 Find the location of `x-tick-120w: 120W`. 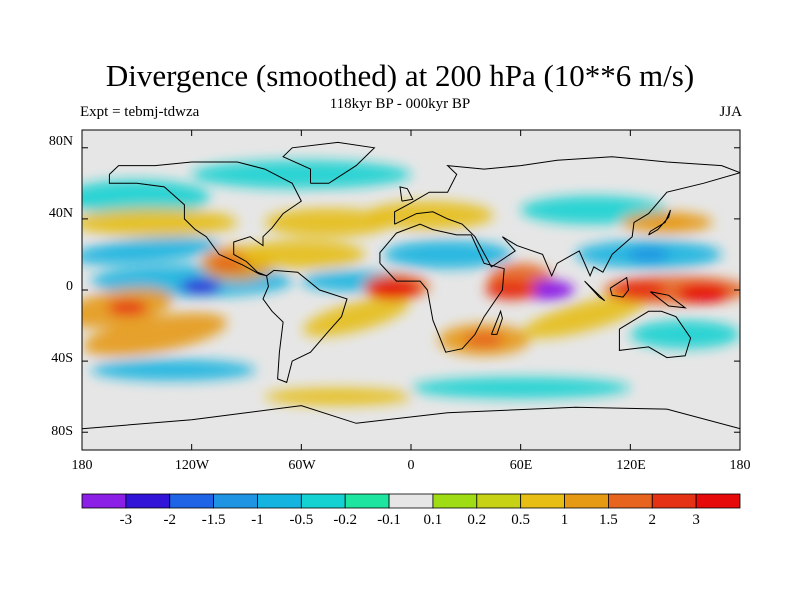

x-tick-120w: 120W is located at coordinates (192, 465).